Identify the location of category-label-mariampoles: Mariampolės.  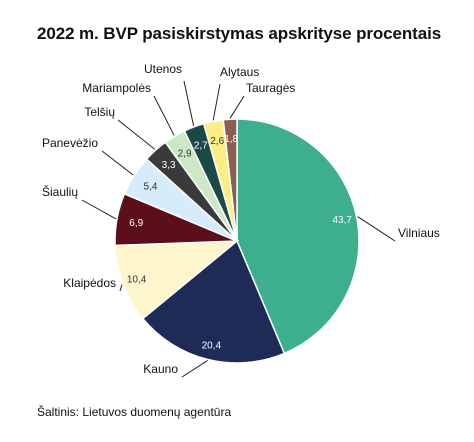
(116, 88).